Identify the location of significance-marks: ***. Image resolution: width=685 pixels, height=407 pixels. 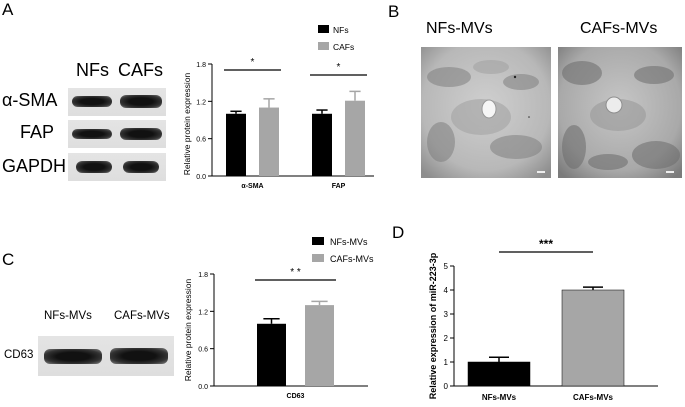
(546, 245).